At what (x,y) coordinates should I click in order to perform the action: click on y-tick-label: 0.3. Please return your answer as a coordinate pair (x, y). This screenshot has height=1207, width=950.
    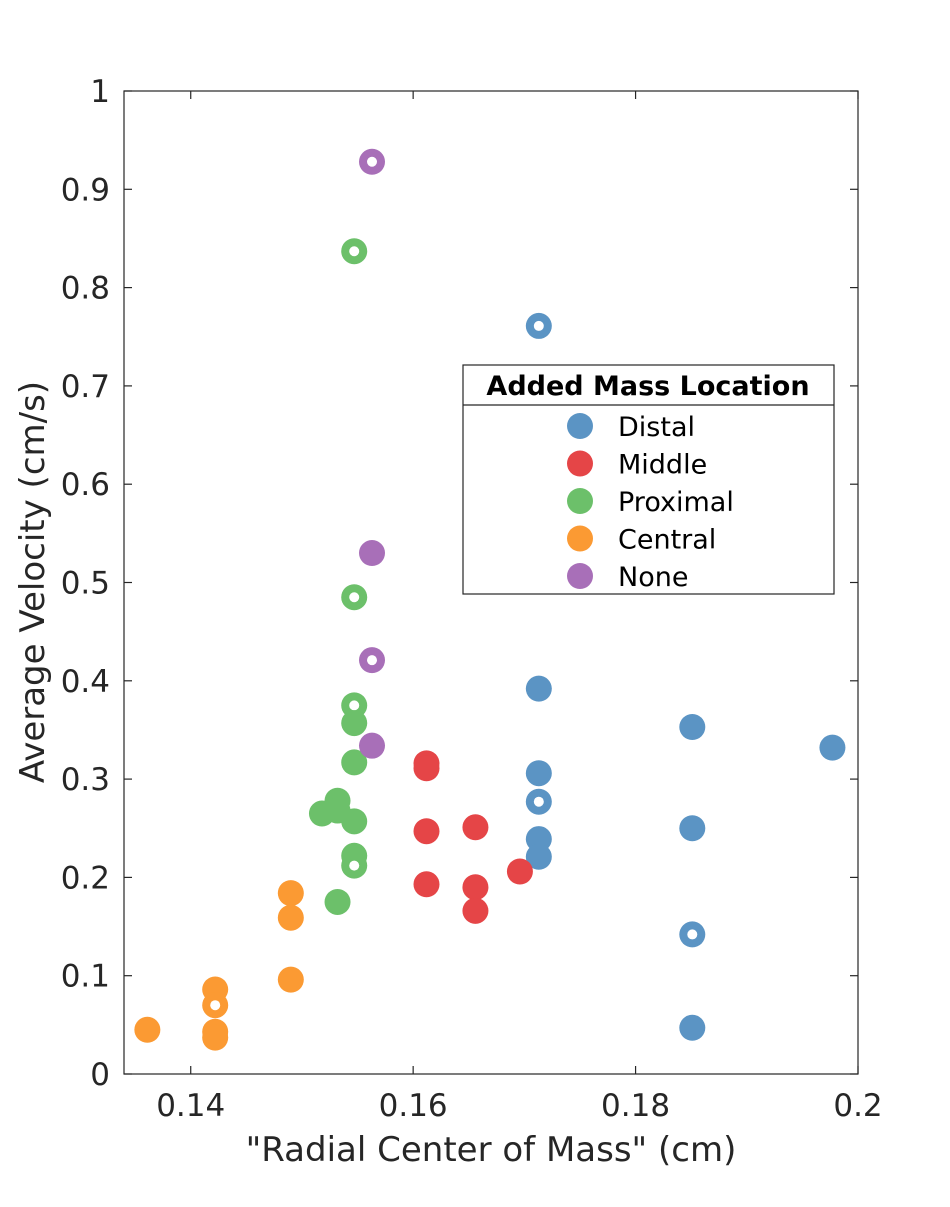
    Looking at the image, I should click on (85, 780).